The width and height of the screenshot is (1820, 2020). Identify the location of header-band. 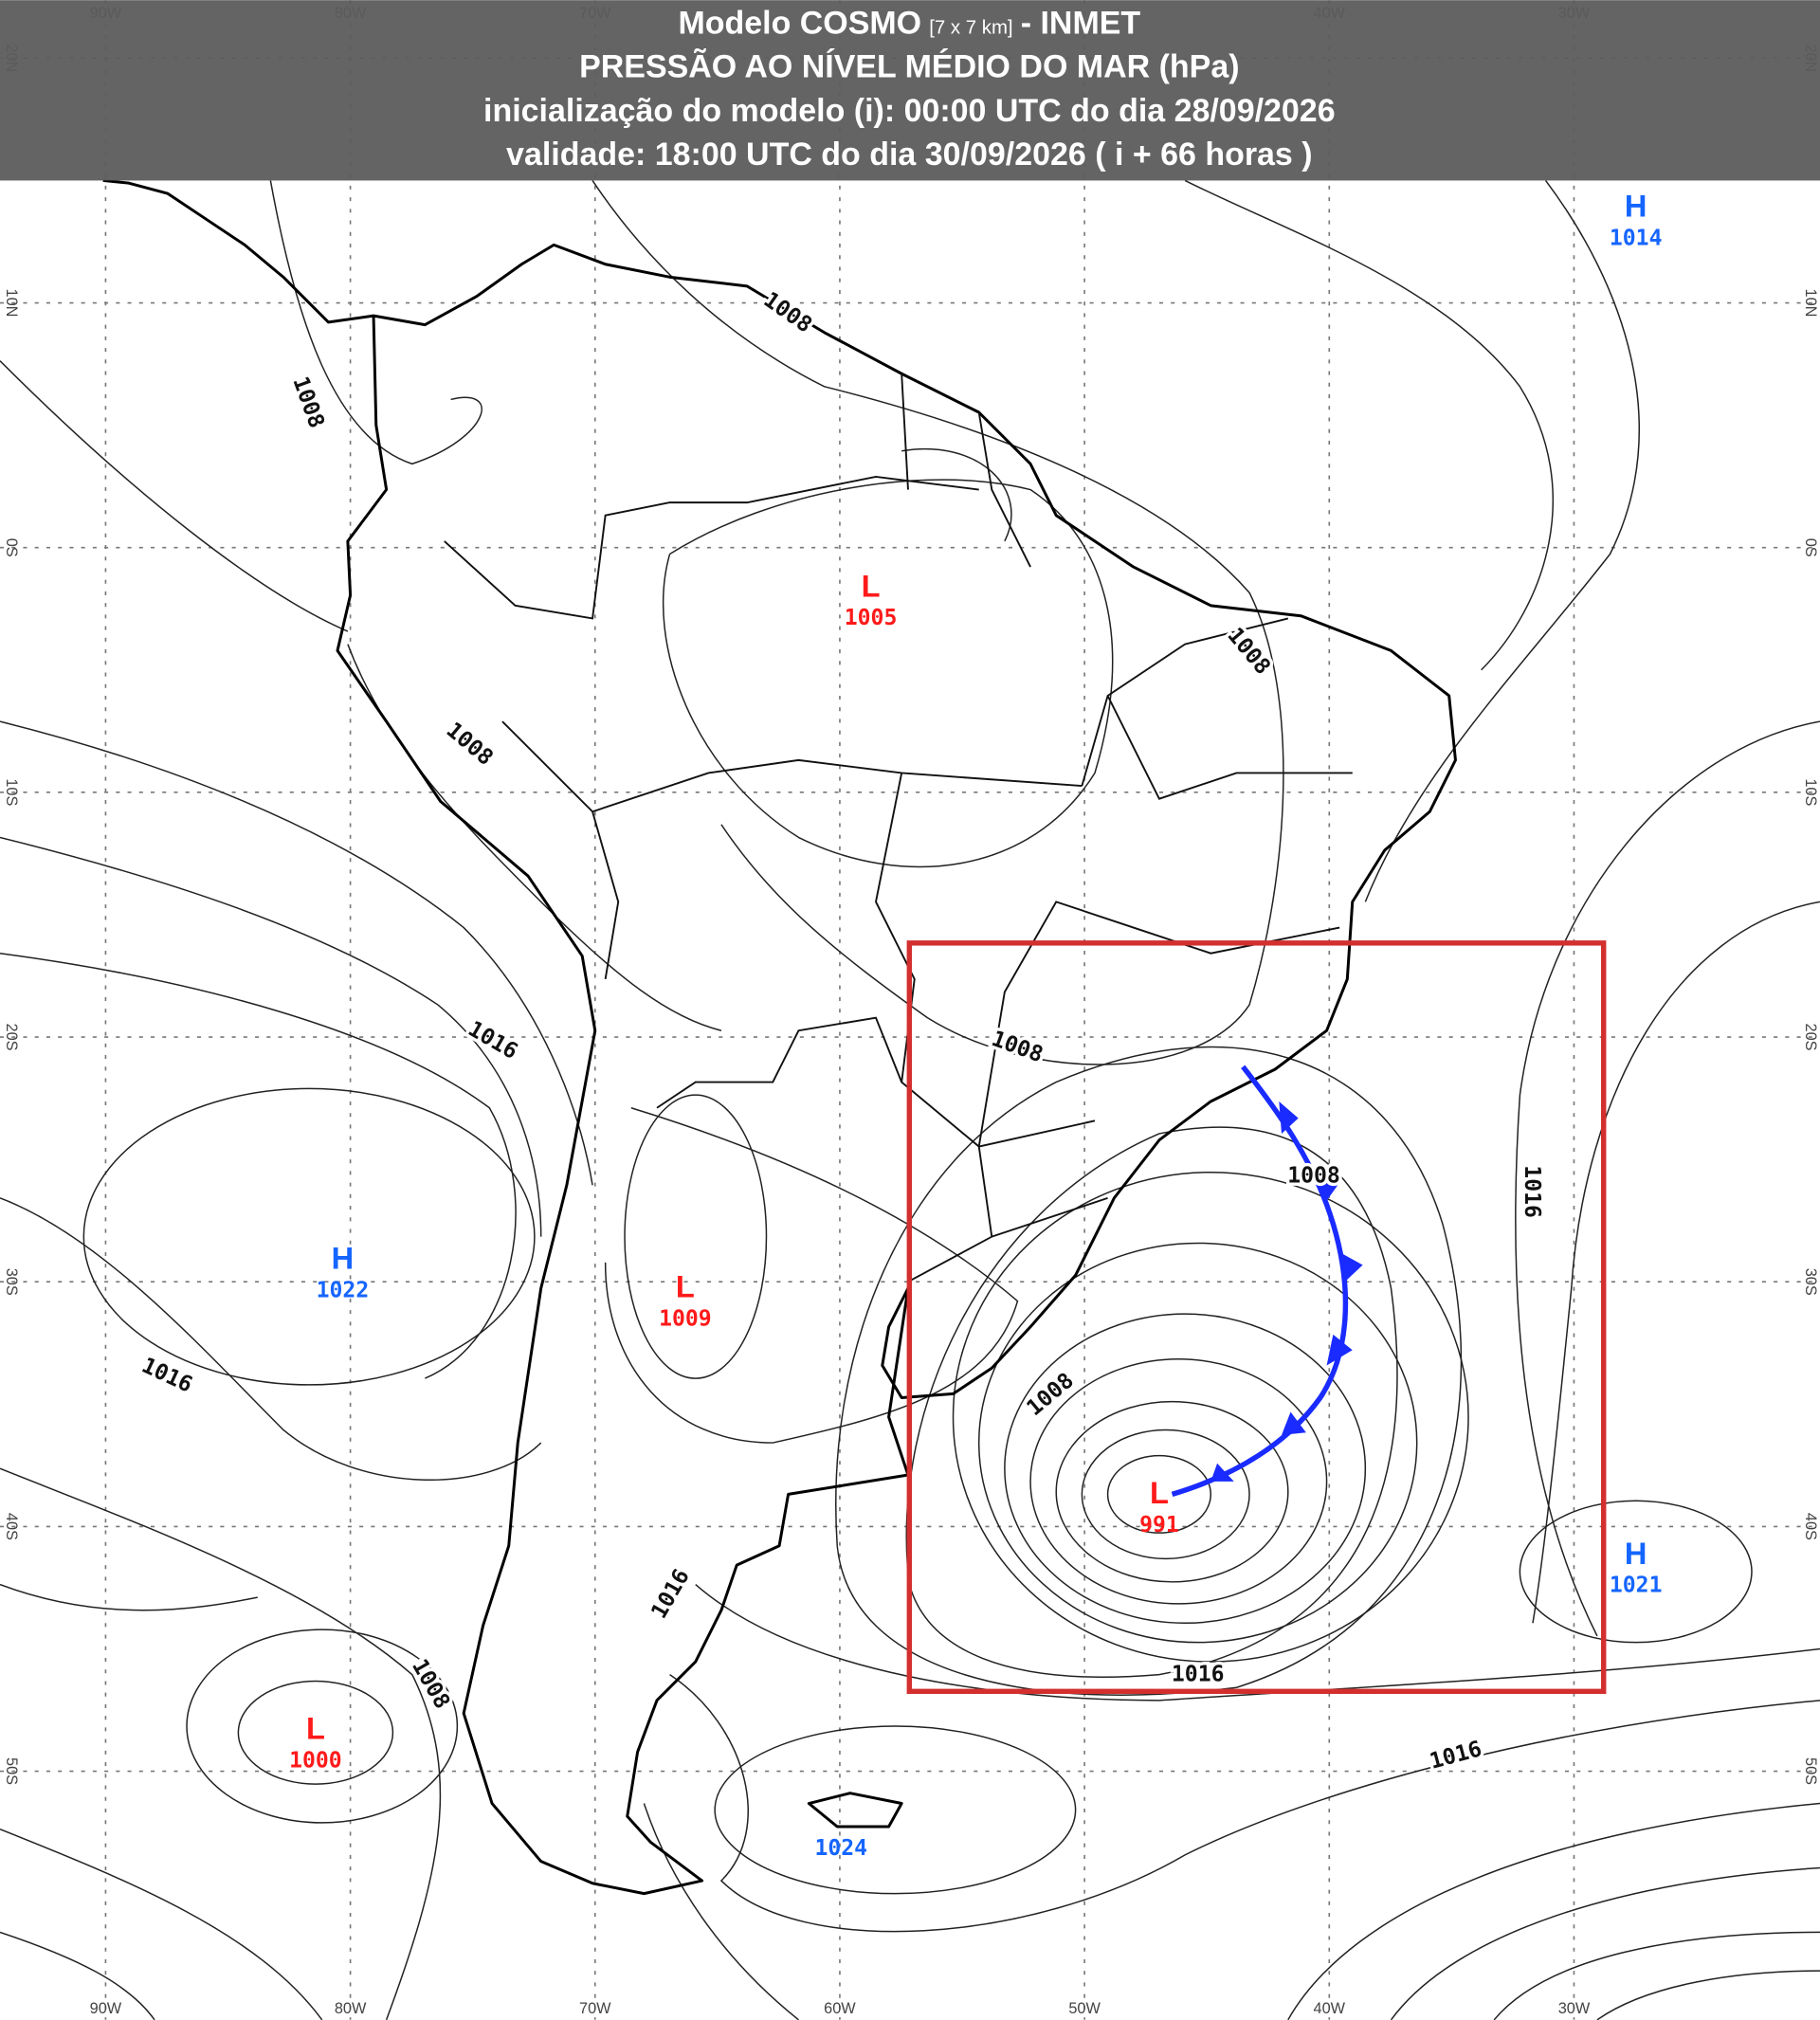
(910, 90).